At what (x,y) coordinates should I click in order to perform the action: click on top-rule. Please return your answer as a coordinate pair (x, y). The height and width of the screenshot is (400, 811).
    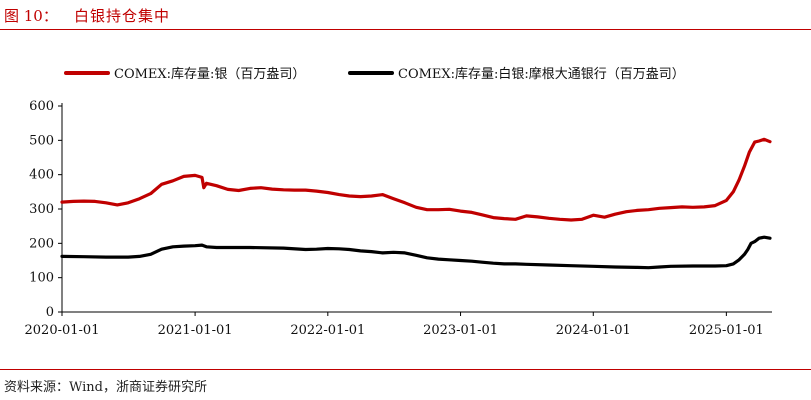
    Looking at the image, I should click on (405, 29).